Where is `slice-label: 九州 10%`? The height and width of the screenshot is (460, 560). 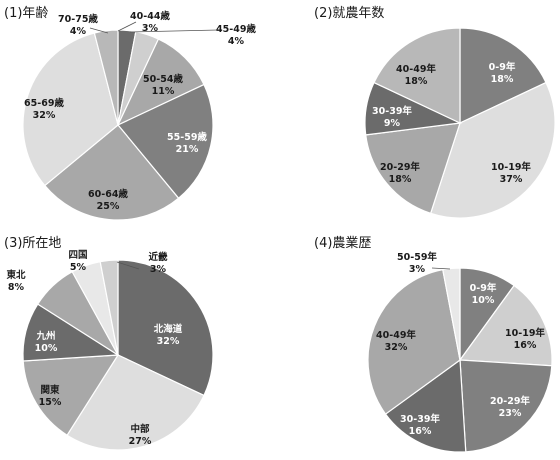
slice-label: 九州 10% is located at coordinates (46, 342).